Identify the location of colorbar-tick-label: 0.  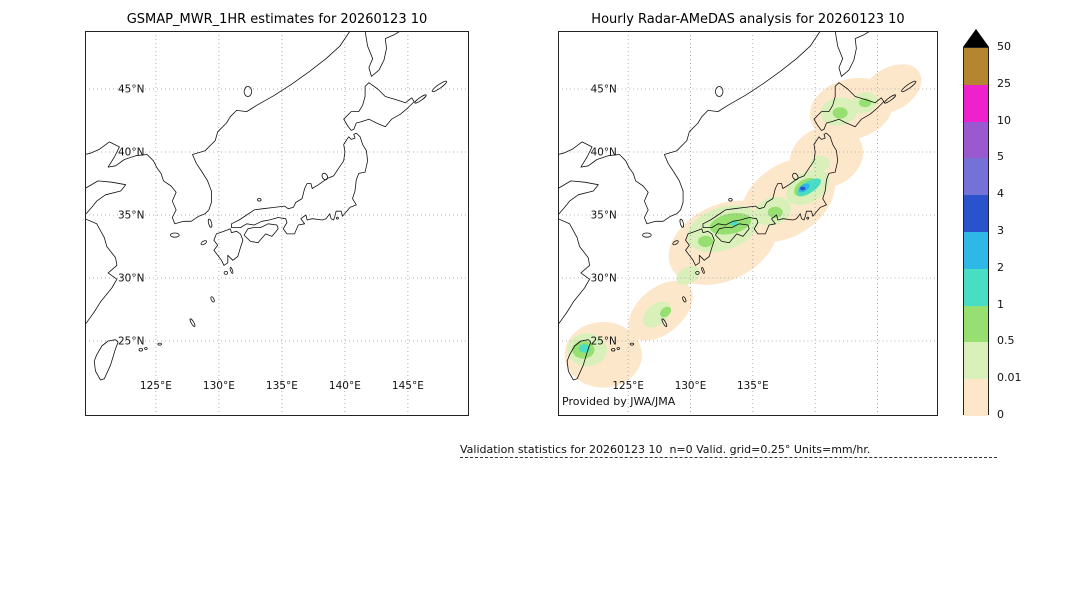
(1000, 414).